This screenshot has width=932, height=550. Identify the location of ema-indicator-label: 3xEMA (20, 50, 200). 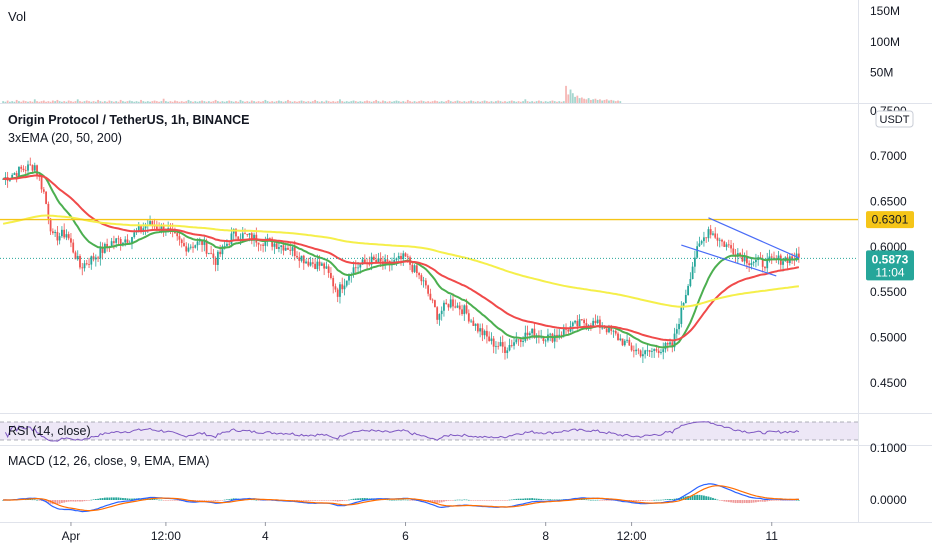
(65, 138).